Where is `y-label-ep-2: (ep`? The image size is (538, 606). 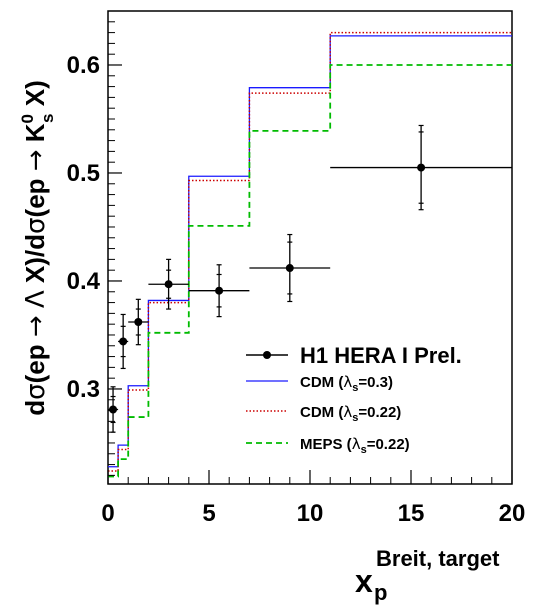 y-label-ep-2: (ep is located at coordinates (35, 194).